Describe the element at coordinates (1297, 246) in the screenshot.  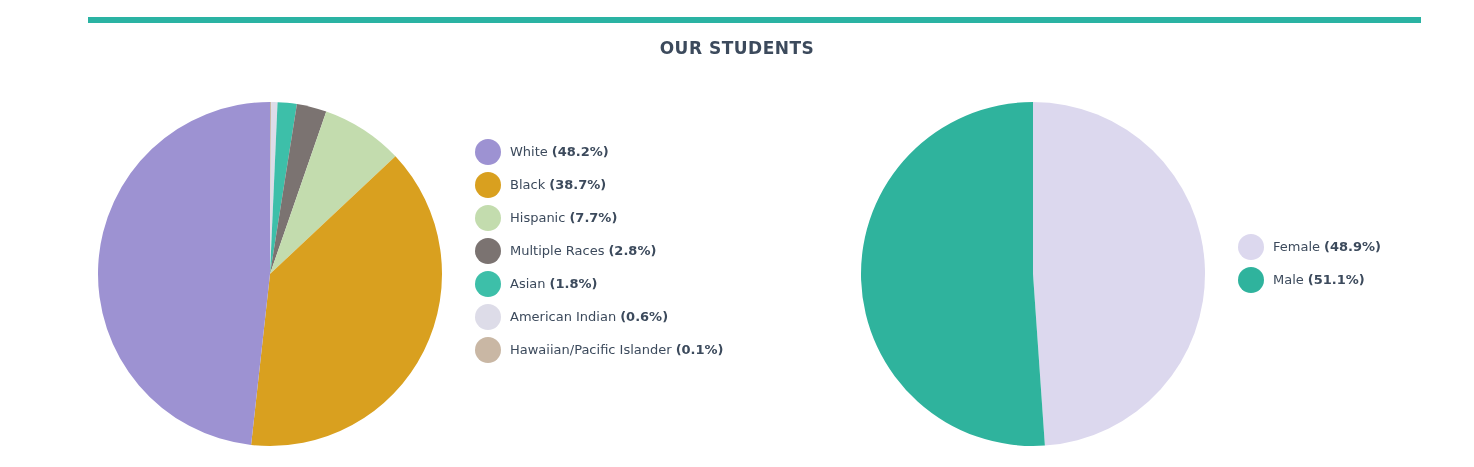
I see `legend-label: Female` at that location.